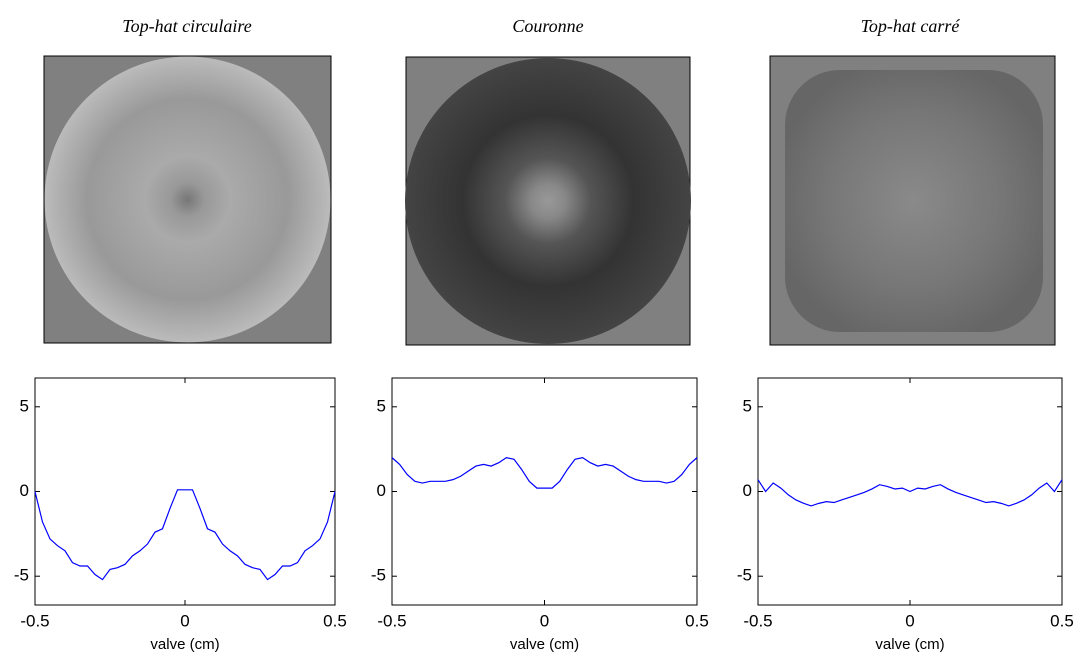 This screenshot has width=1080, height=663. Describe the element at coordinates (187, 26) in the screenshot. I see `chart-title: Top-hat circulaire` at that location.